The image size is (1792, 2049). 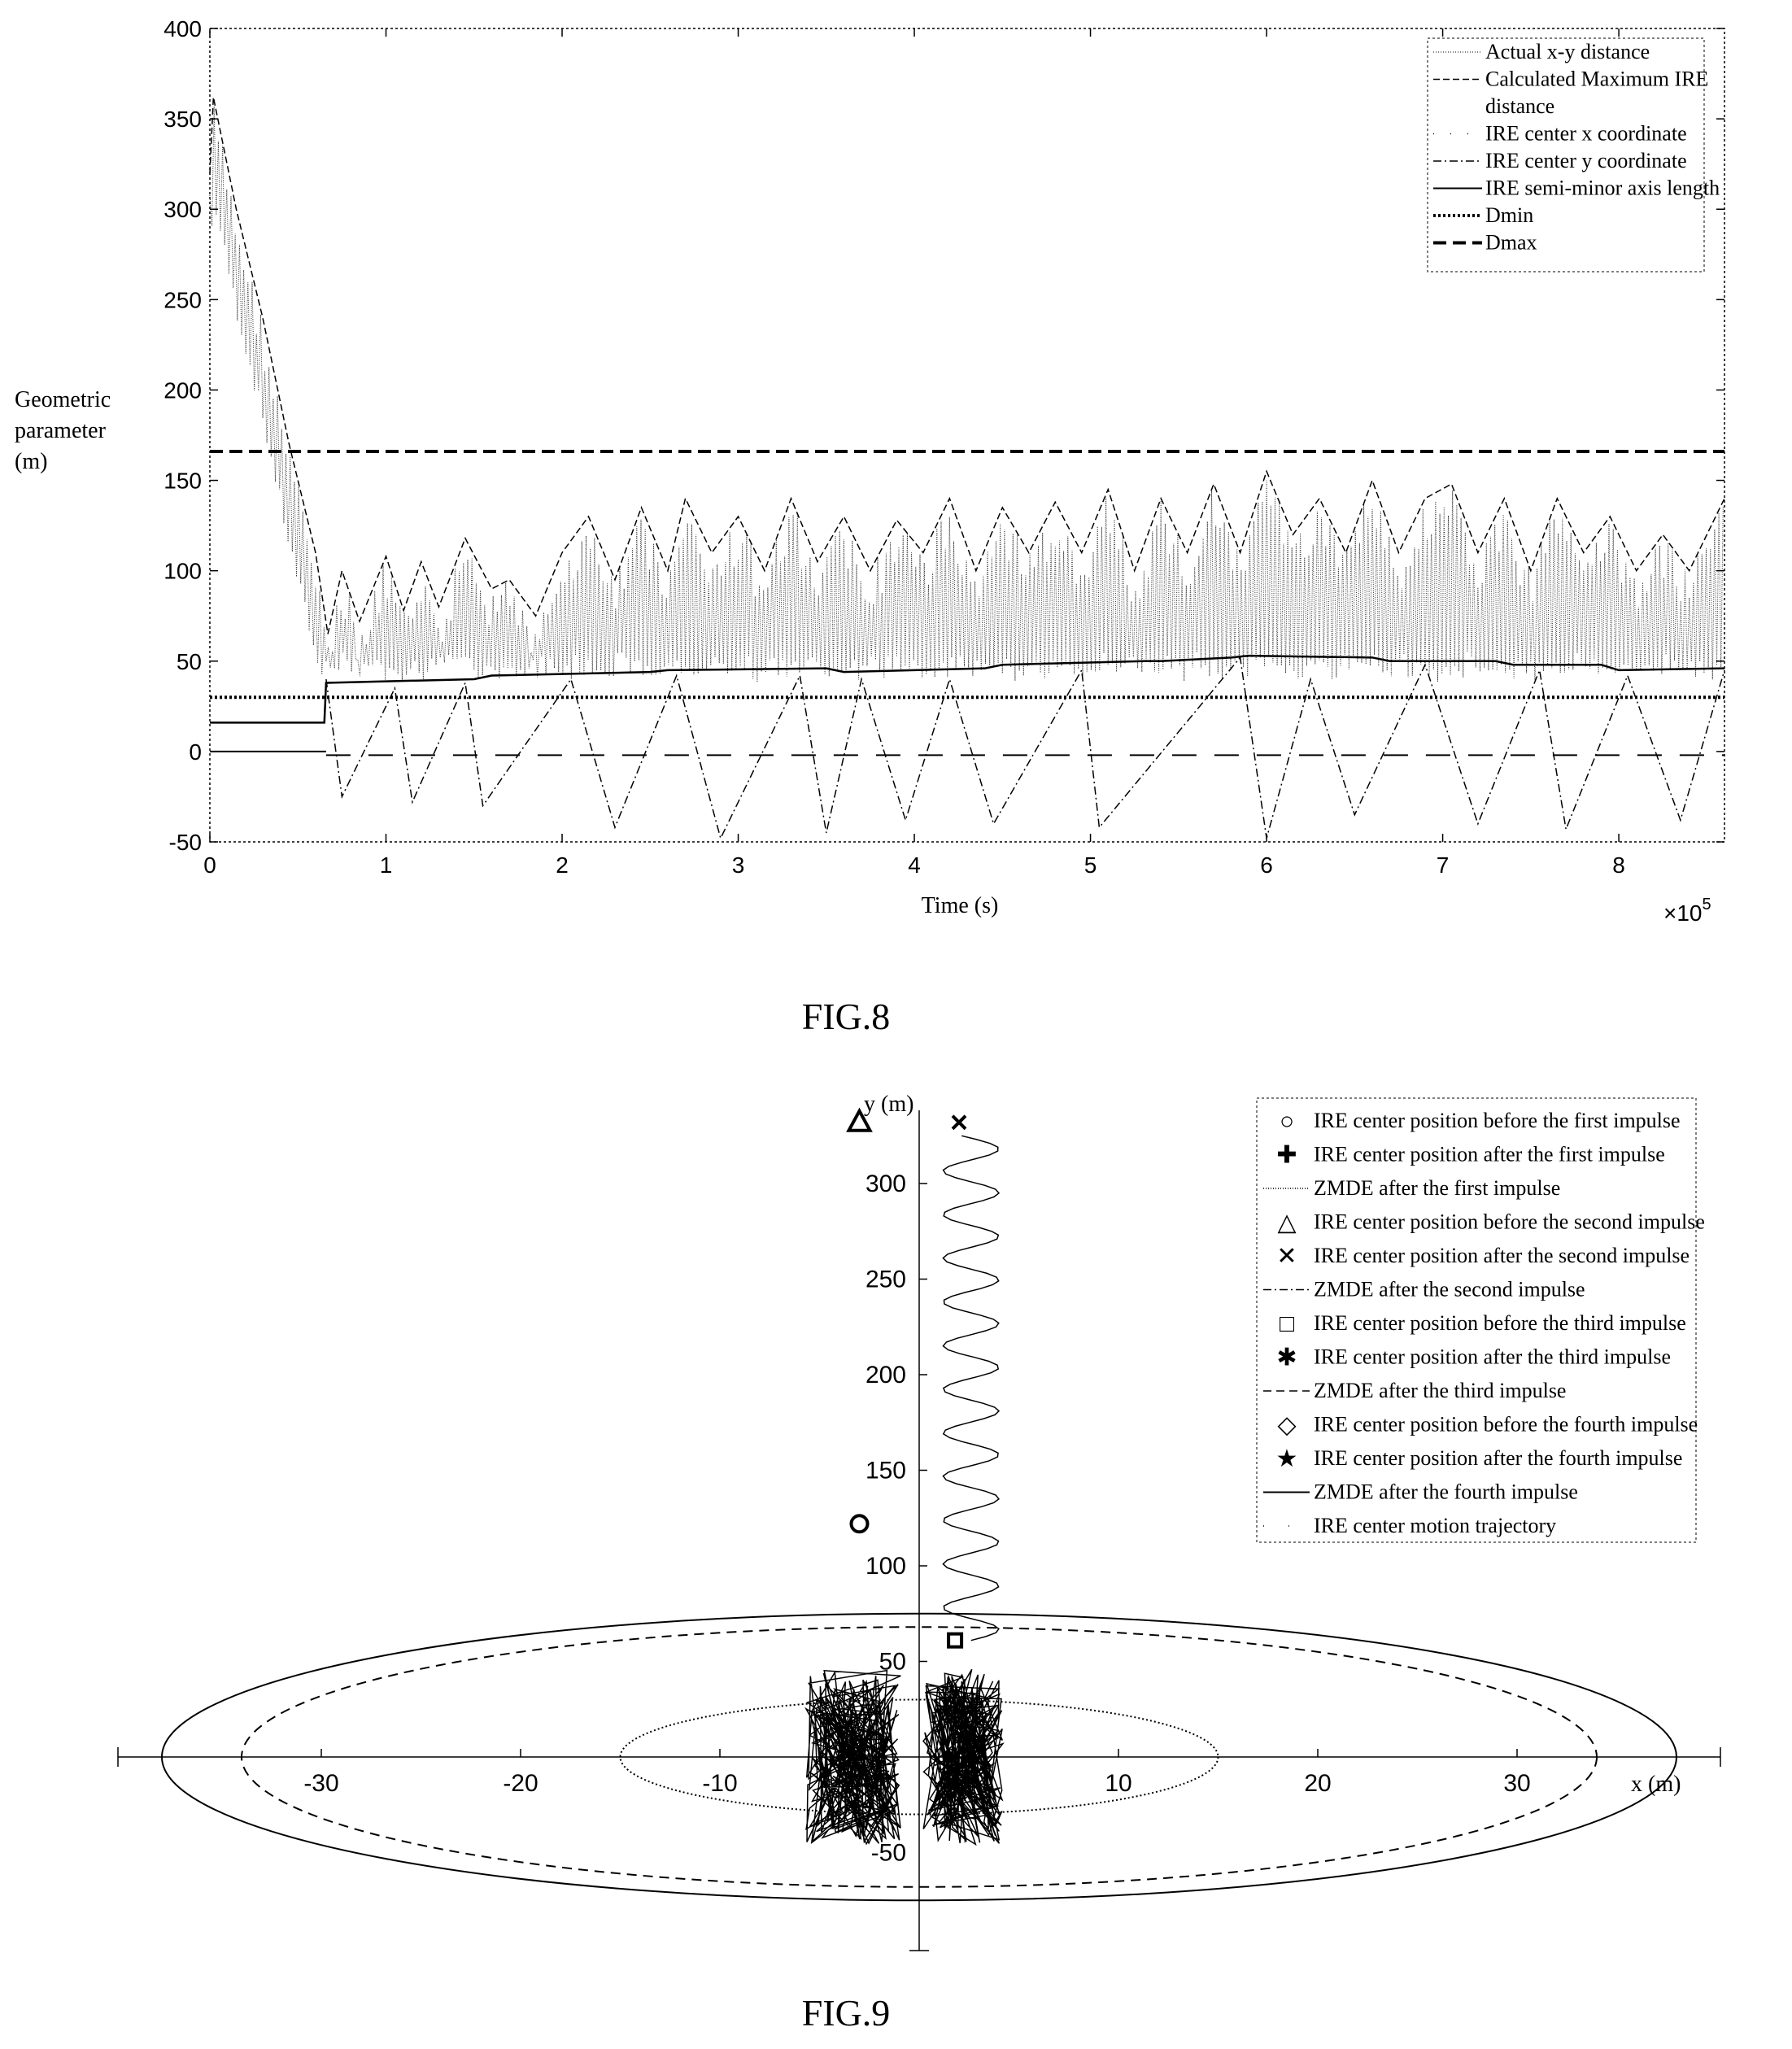 I want to click on fig8-y-axis-label: Geometric parameter (m), so click(x=63, y=430).